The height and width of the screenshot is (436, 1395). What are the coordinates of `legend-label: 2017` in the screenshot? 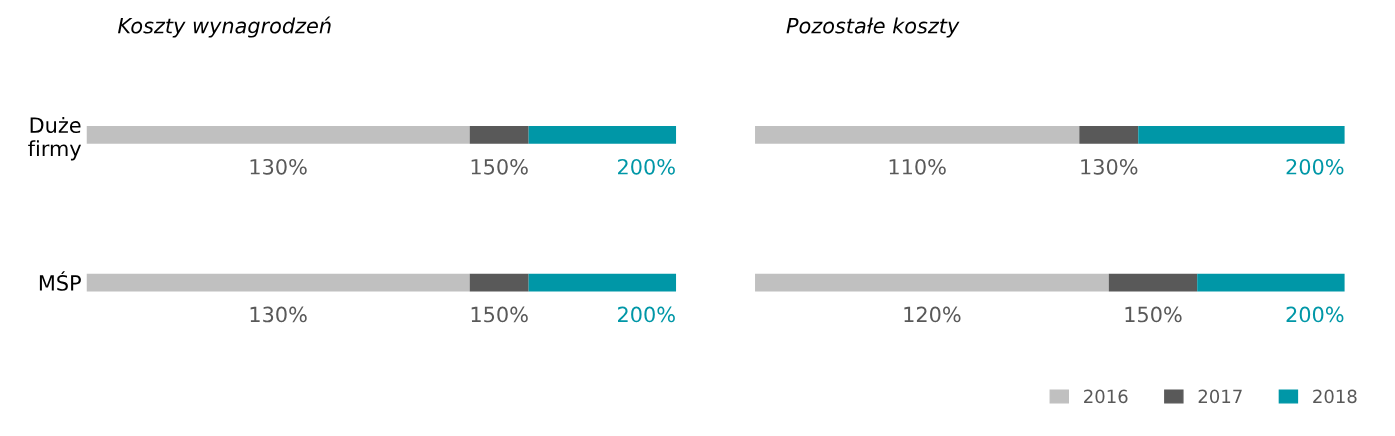 It's located at (1220, 396).